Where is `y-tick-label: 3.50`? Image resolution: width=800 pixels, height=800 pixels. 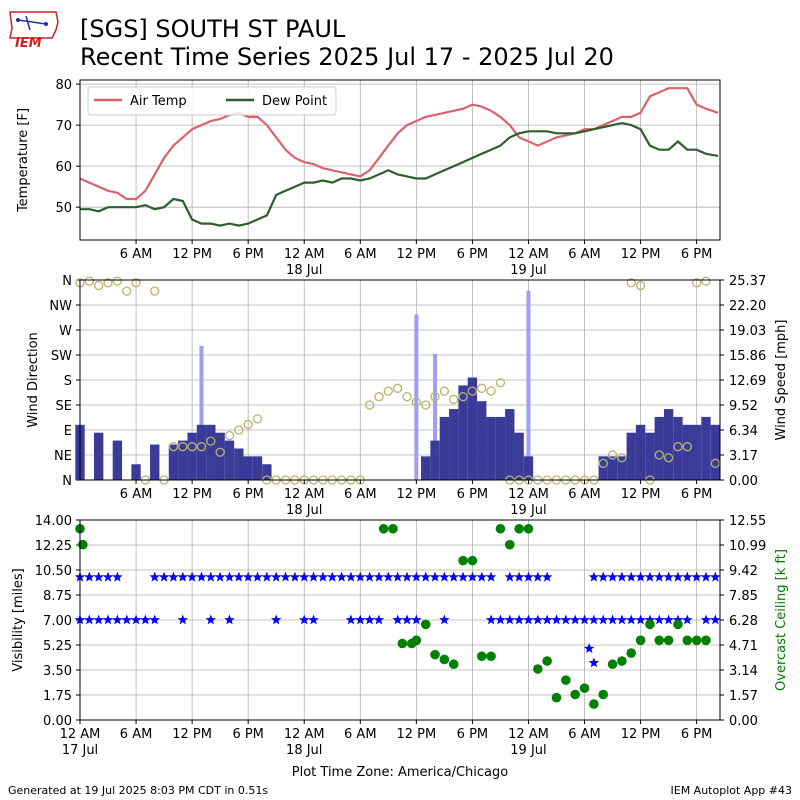
y-tick-label: 3.50 is located at coordinates (57, 671).